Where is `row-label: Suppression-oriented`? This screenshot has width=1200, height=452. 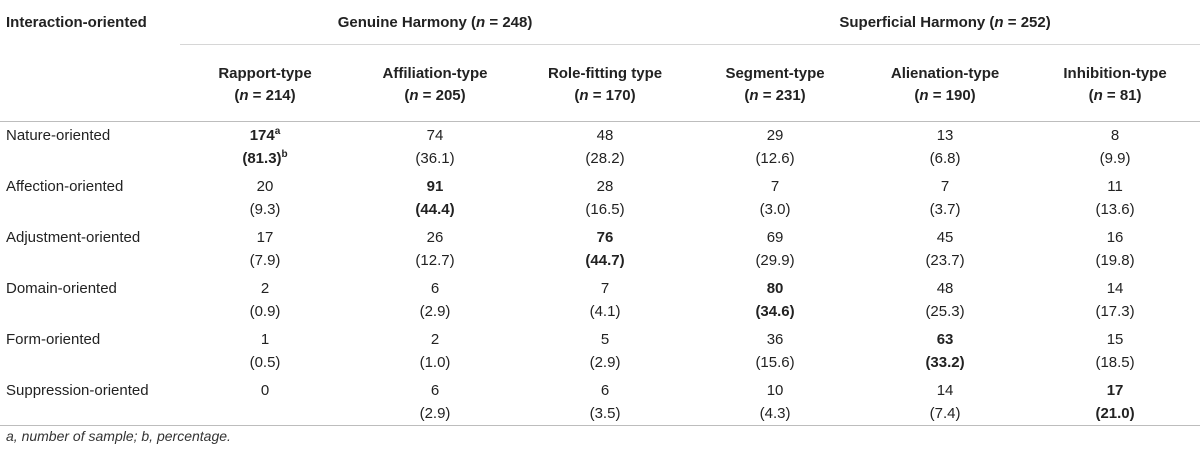 row-label: Suppression-oriented is located at coordinates (90, 401).